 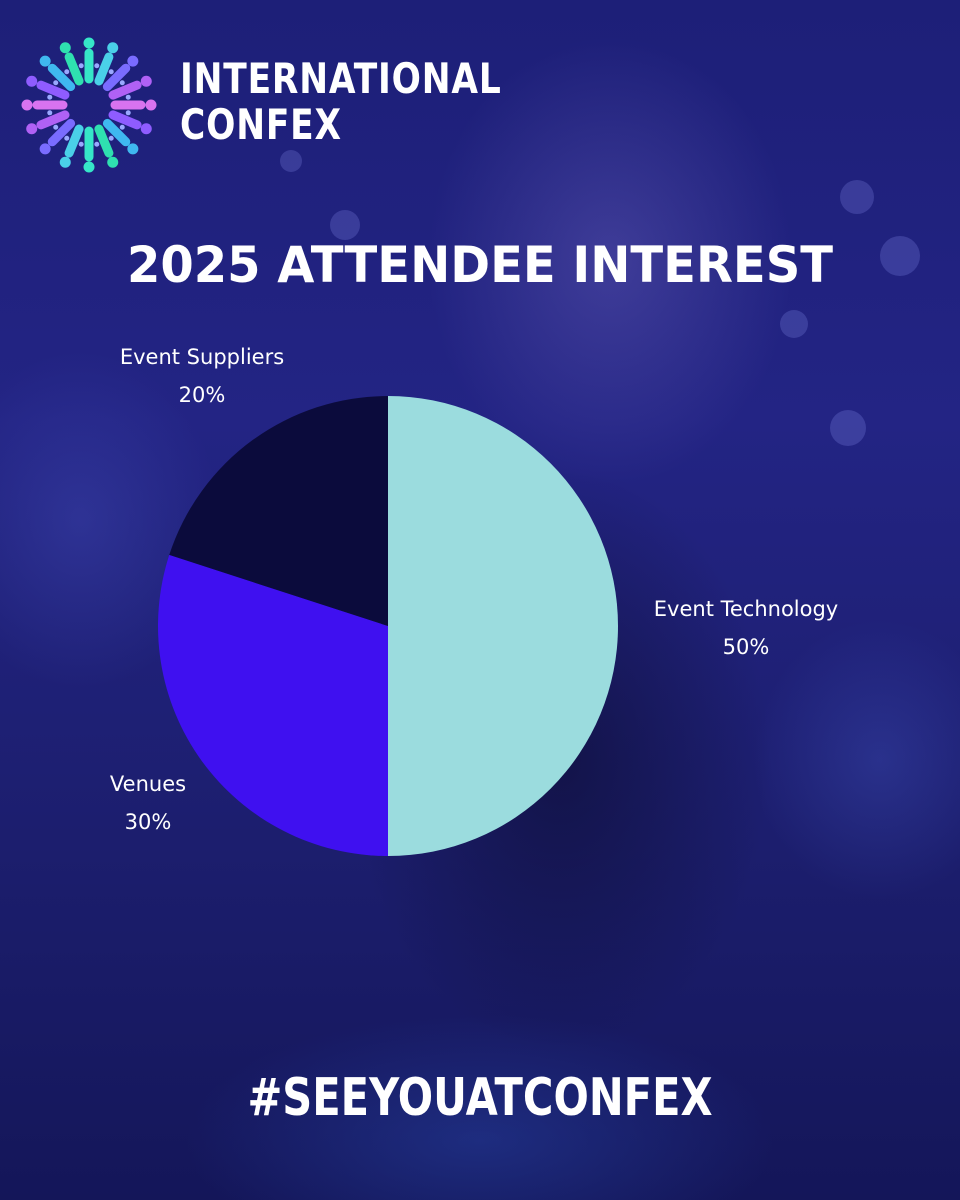 I want to click on brand-name: INTERNATIONAL CONFEX, so click(x=341, y=102).